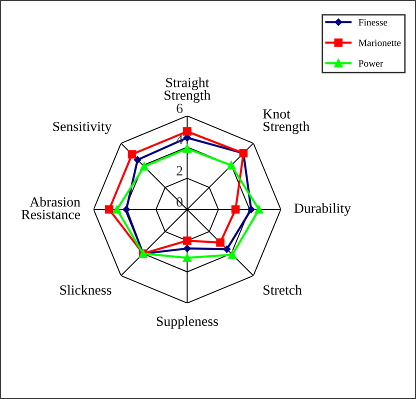 The image size is (416, 399). What do you see at coordinates (283, 289) in the screenshot?
I see `spoke-label: Stretch` at bounding box center [283, 289].